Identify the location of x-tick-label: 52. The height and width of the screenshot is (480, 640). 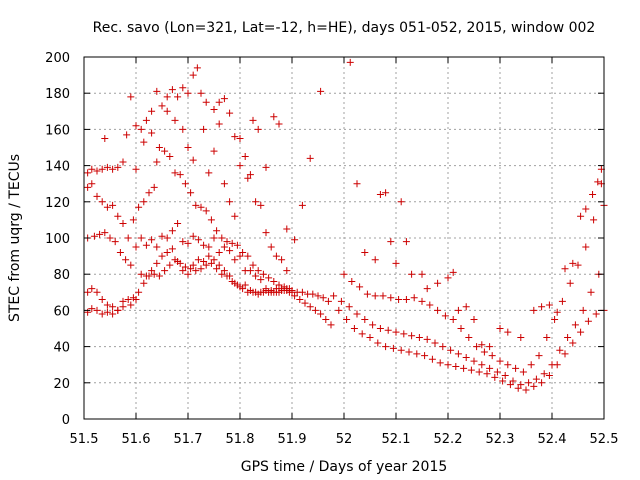
(344, 439).